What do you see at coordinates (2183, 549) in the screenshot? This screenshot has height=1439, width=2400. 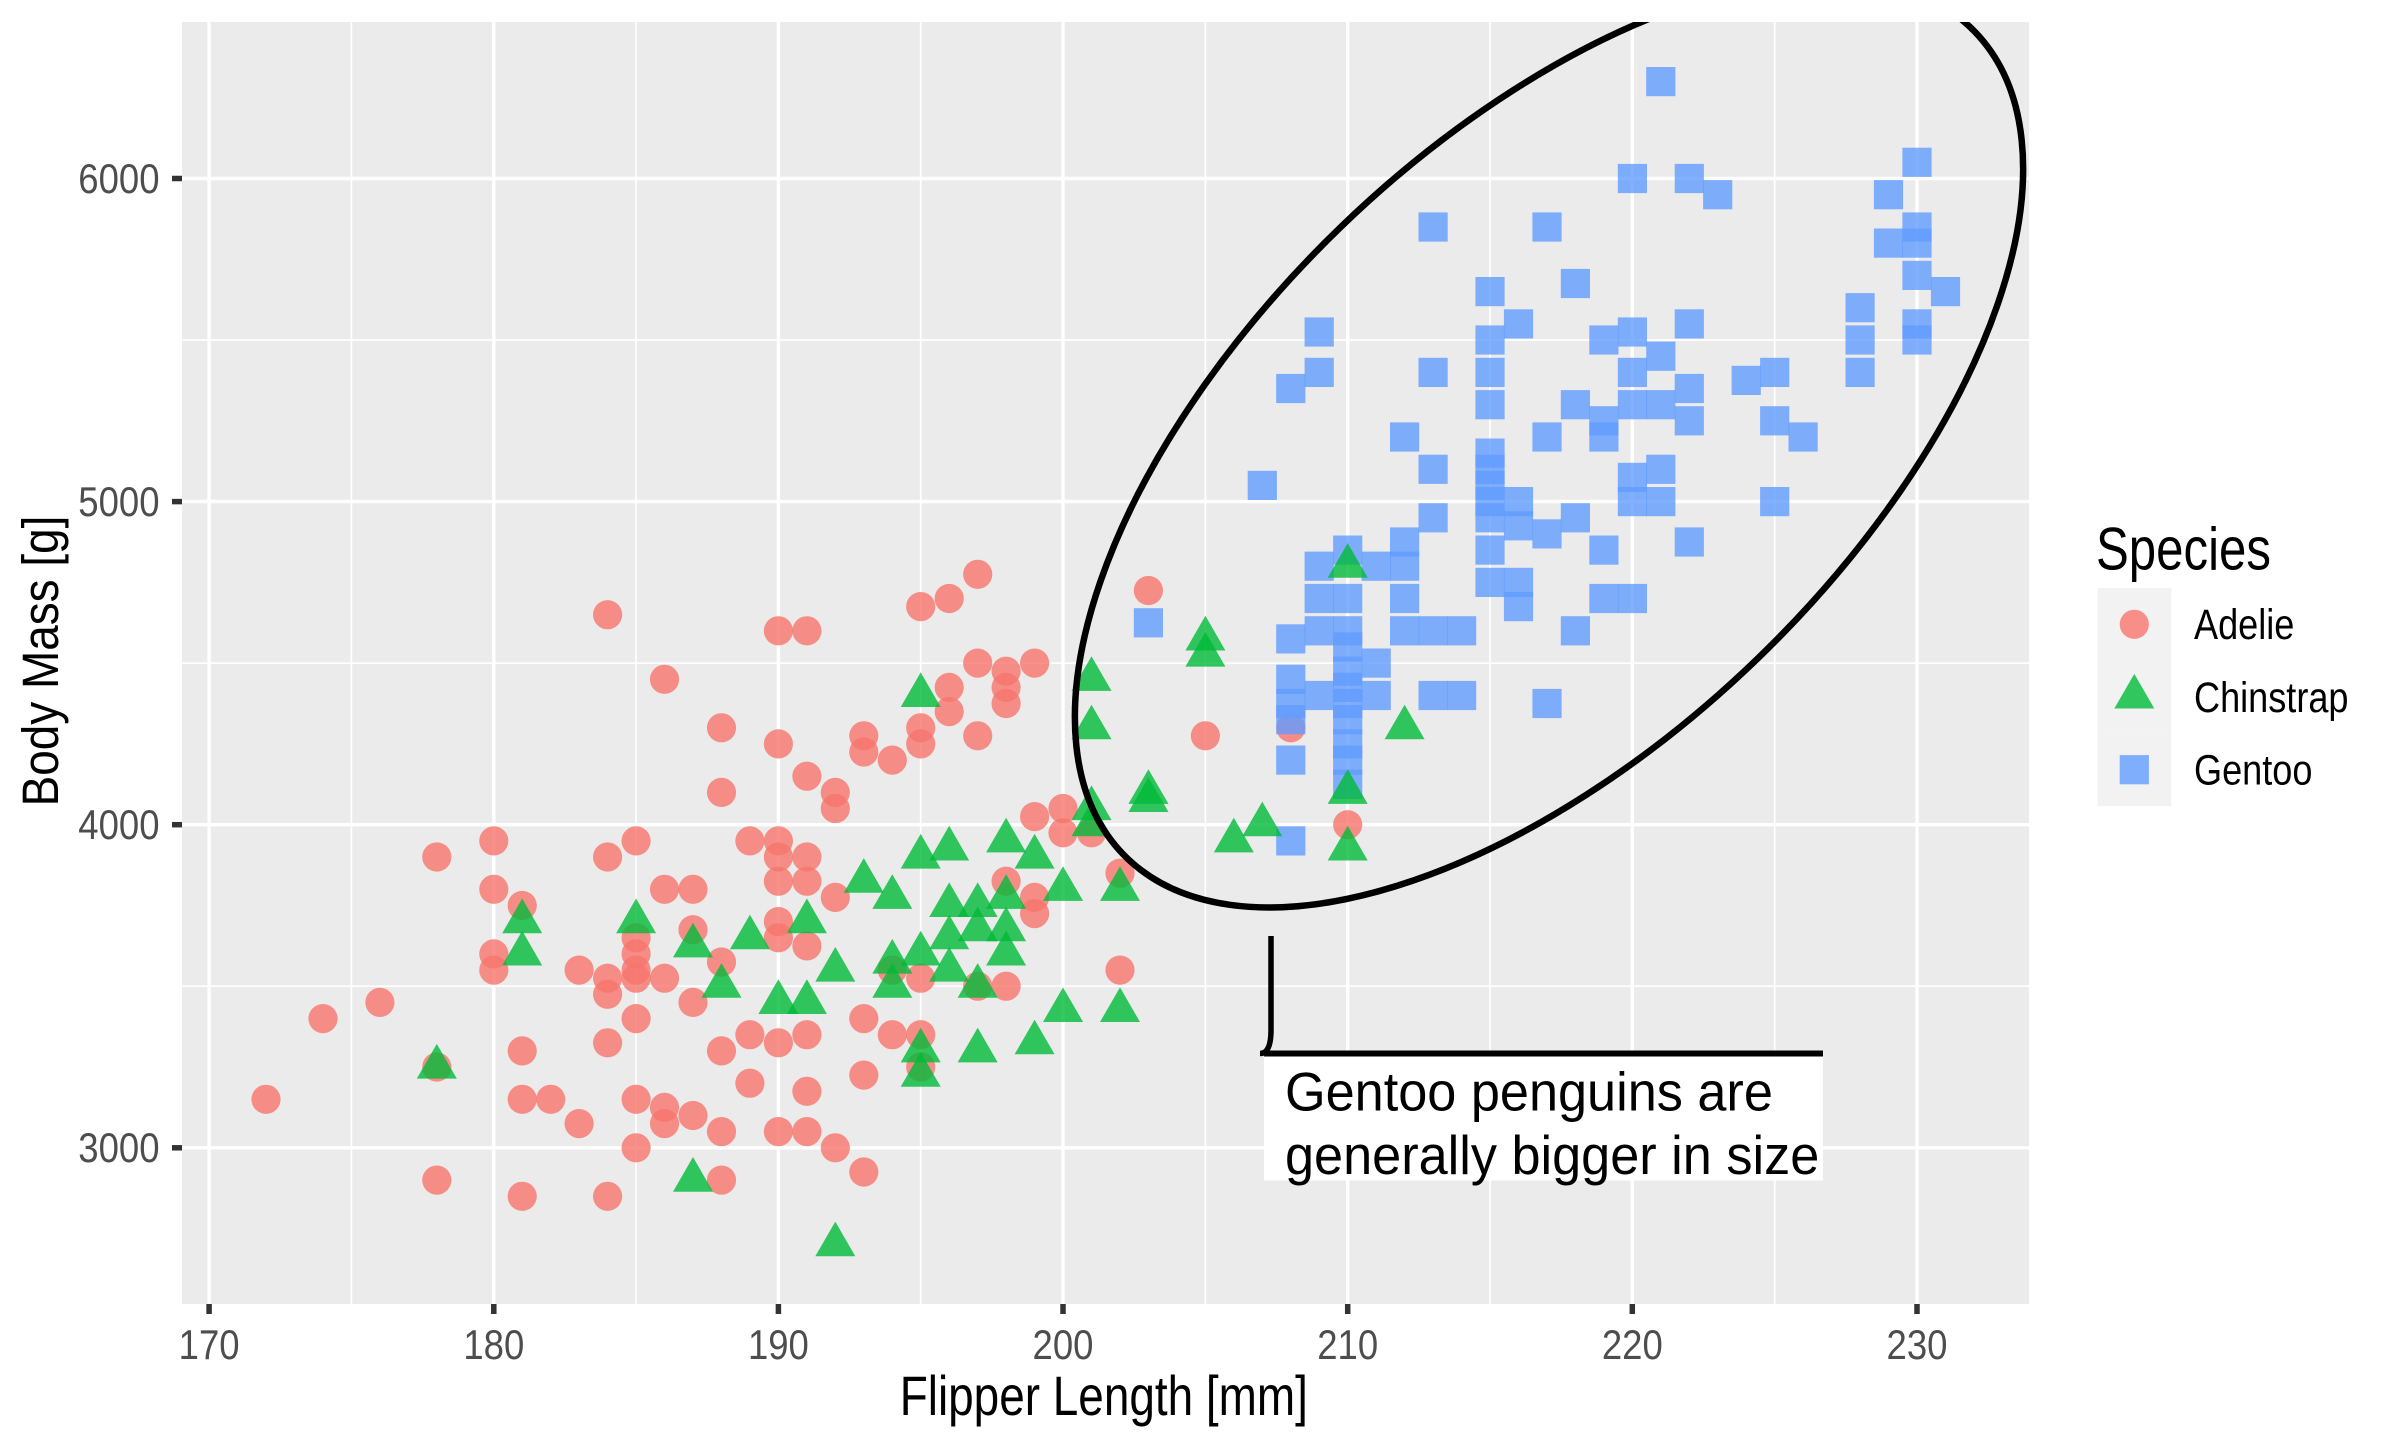 I see `svg-text: Species` at bounding box center [2183, 549].